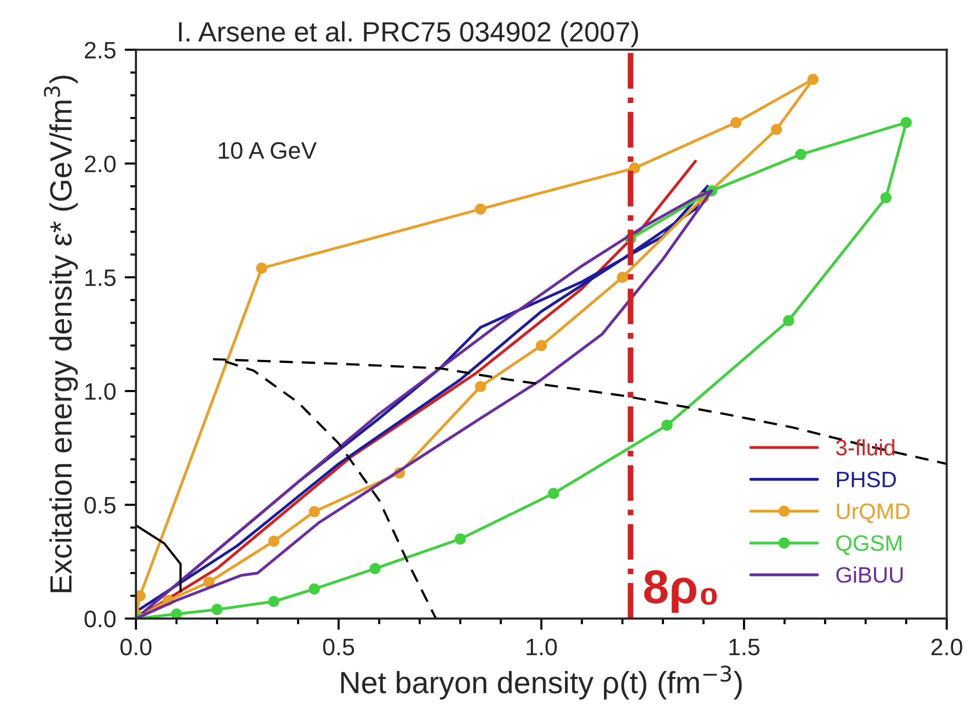 Image resolution: width=971 pixels, height=711 pixels. What do you see at coordinates (100, 164) in the screenshot?
I see `y-tick-label: 2.0` at bounding box center [100, 164].